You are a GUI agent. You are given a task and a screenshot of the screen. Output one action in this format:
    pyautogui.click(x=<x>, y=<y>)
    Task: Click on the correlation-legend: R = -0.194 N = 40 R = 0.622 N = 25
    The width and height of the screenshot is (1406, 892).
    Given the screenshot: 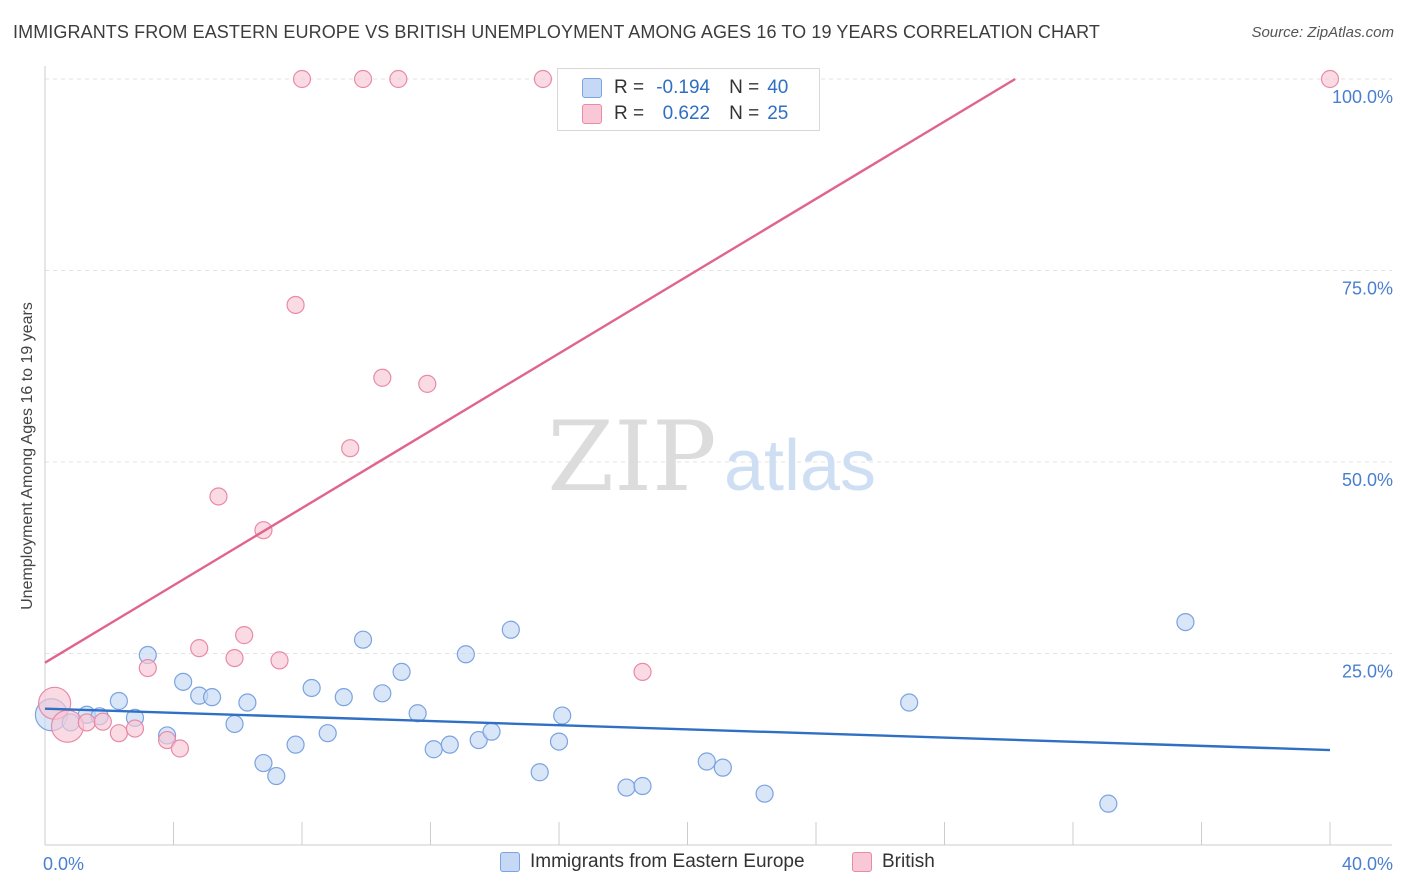 What is the action you would take?
    pyautogui.click(x=688, y=99)
    